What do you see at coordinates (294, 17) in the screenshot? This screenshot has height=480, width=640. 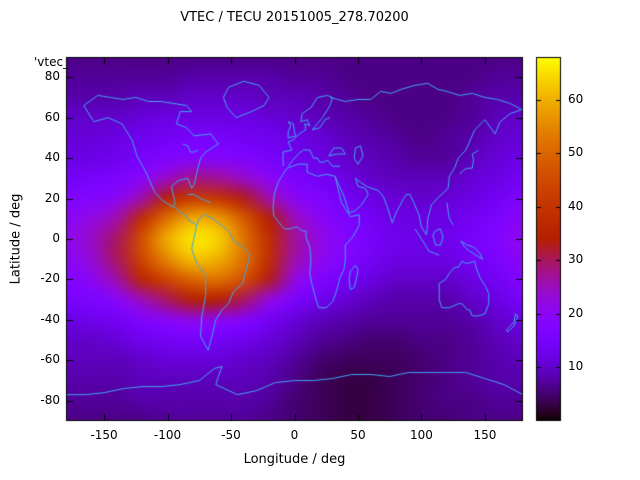 I see `chart-title: VTEC / TECU 20151005_278.70200` at bounding box center [294, 17].